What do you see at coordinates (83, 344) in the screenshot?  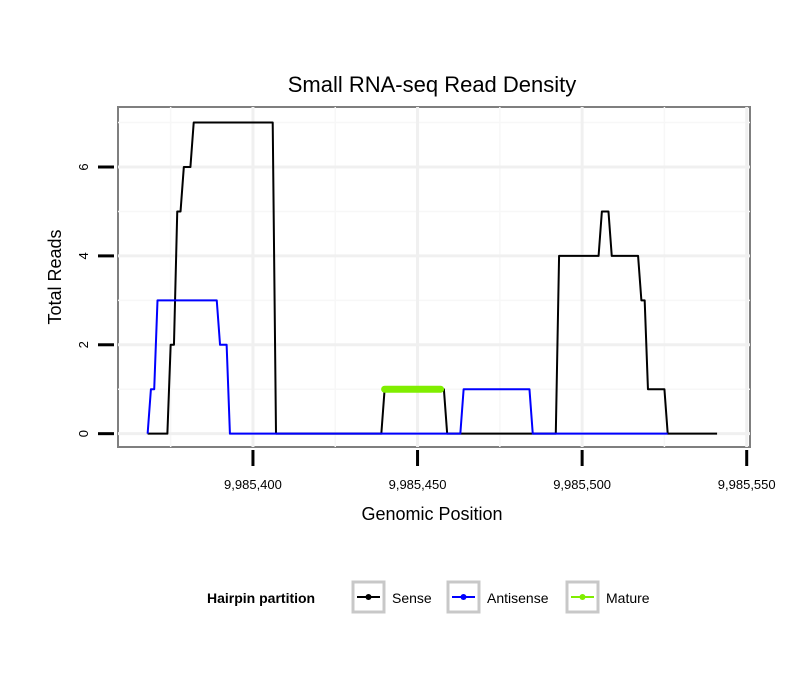 I see `y-tick-label: 2` at bounding box center [83, 344].